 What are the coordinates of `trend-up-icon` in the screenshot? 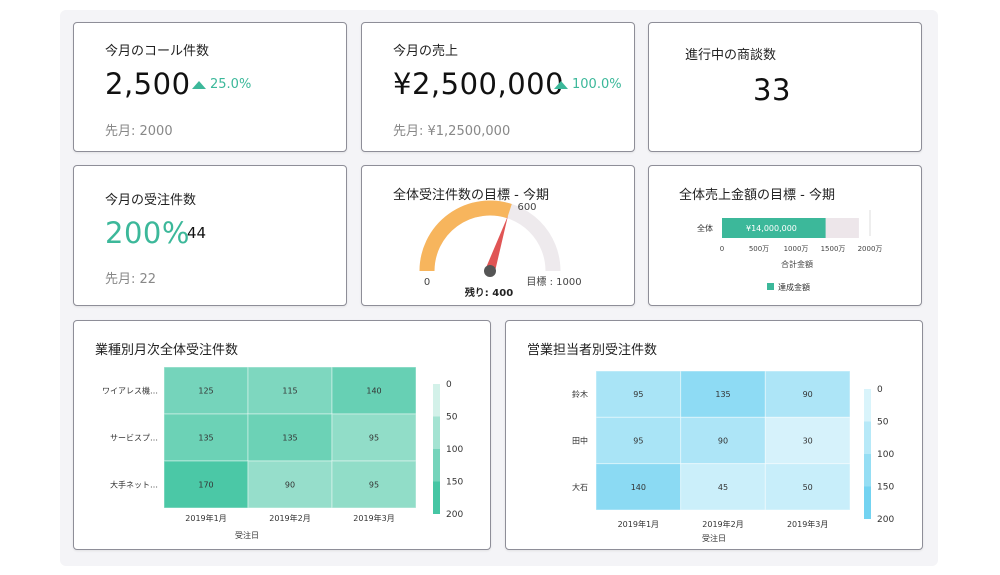 It's located at (199, 84).